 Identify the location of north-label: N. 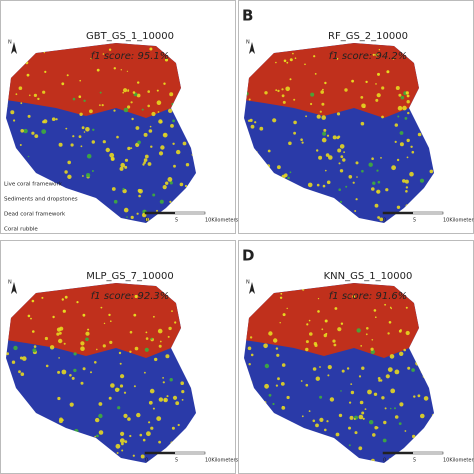
(10, 283).